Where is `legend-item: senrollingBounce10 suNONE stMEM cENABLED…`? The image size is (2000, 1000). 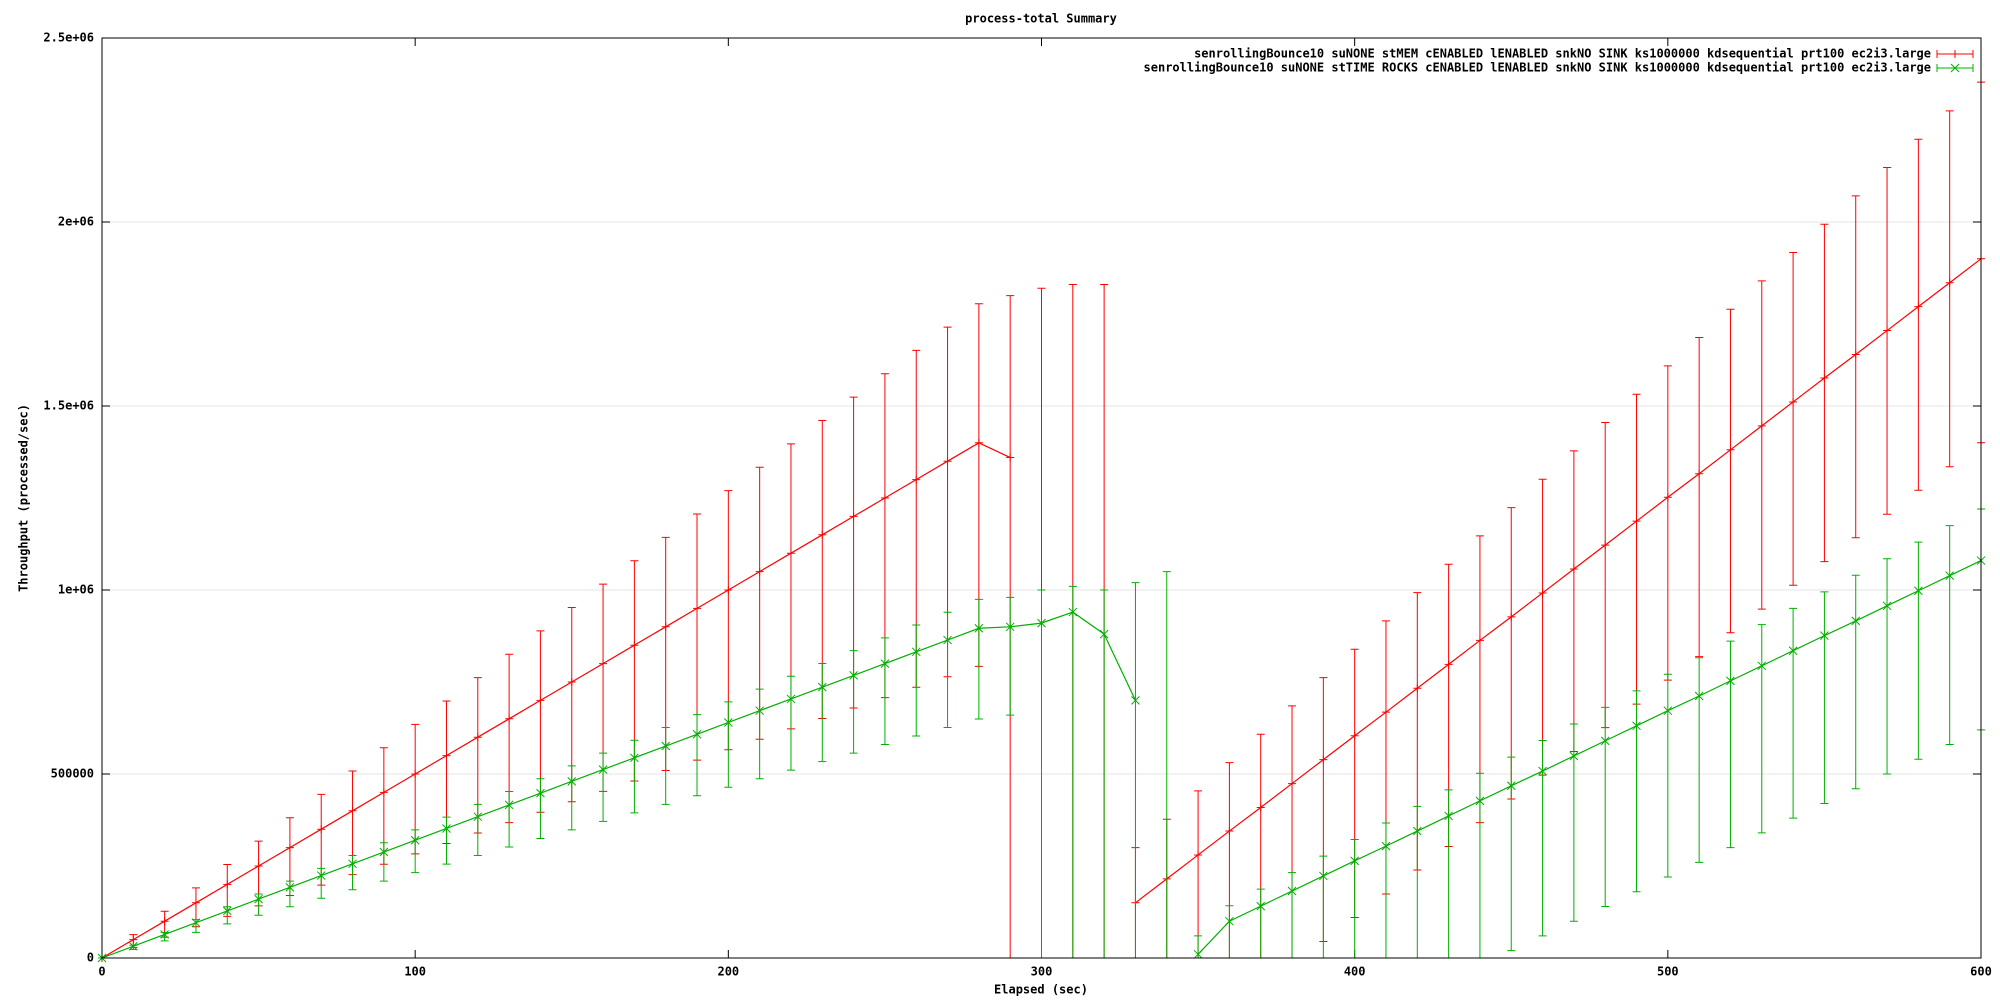
legend-item: senrollingBounce10 suNONE stMEM cENABLED… is located at coordinates (1584, 54).